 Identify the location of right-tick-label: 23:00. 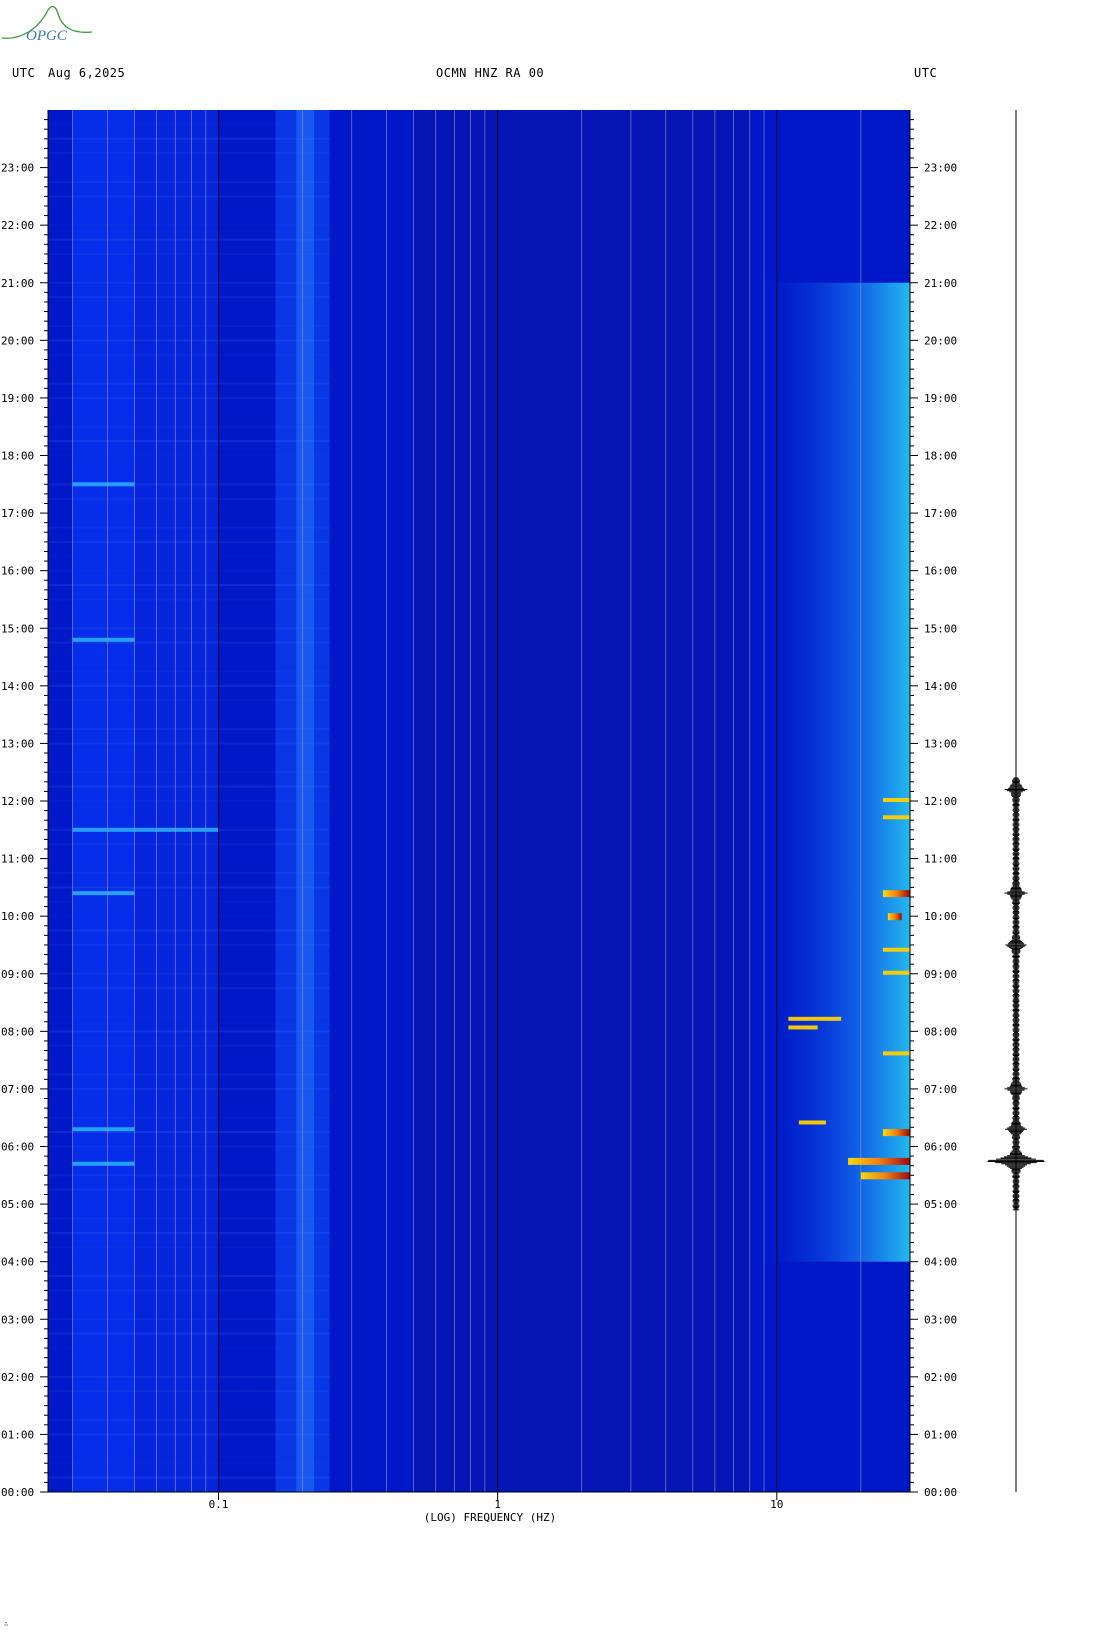
(940, 168).